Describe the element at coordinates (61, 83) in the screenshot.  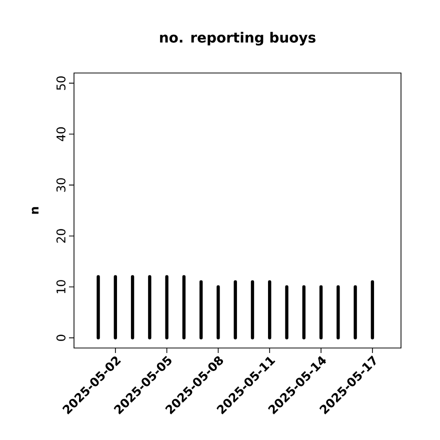
I see `y-tick-label: 50` at that location.